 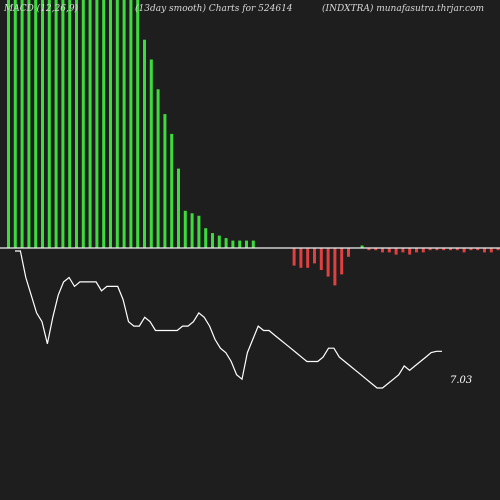 What do you see at coordinates (214, 8) in the screenshot?
I see `chart-header-center: (13day smooth) Charts for 524614` at bounding box center [214, 8].